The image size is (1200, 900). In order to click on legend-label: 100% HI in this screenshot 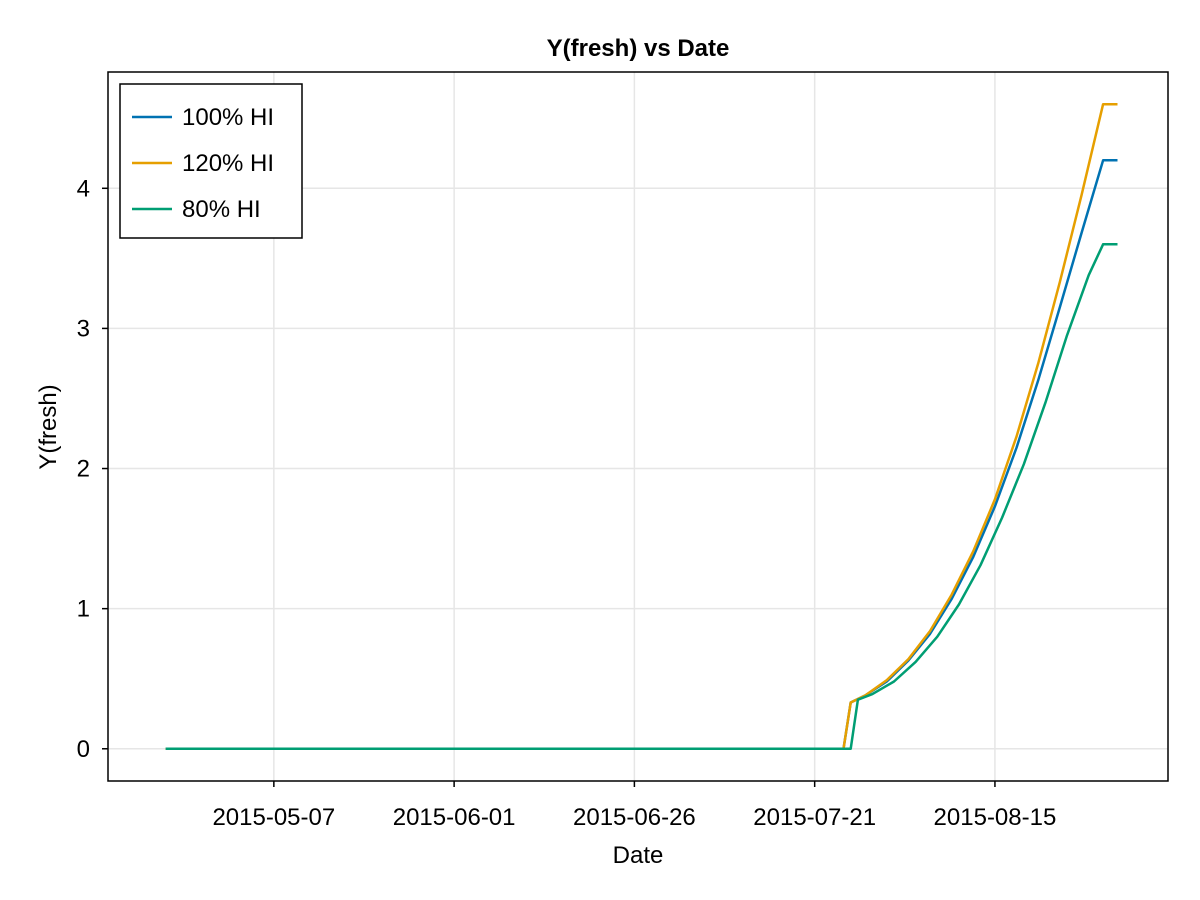, I will do `click(228, 117)`.